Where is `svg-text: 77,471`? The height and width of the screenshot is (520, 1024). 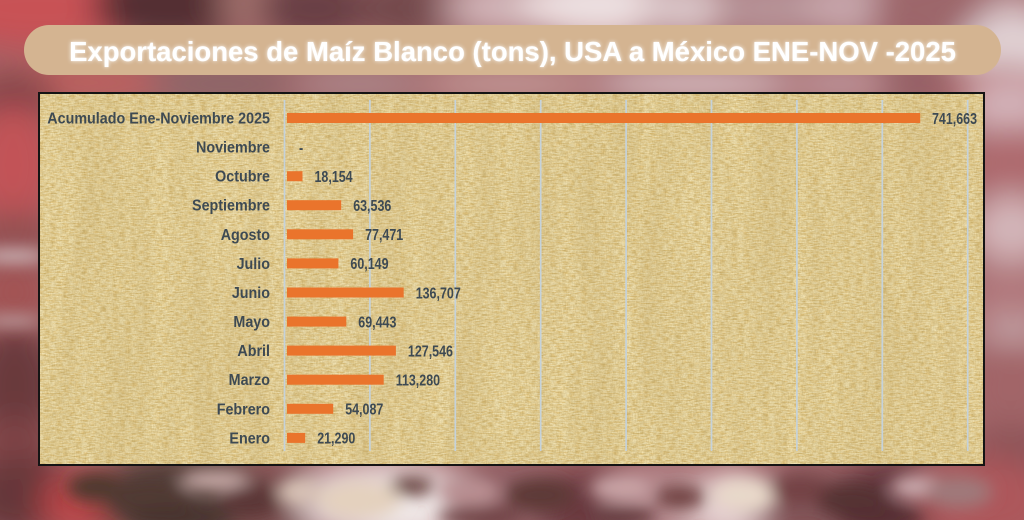 svg-text: 77,471 is located at coordinates (384, 236).